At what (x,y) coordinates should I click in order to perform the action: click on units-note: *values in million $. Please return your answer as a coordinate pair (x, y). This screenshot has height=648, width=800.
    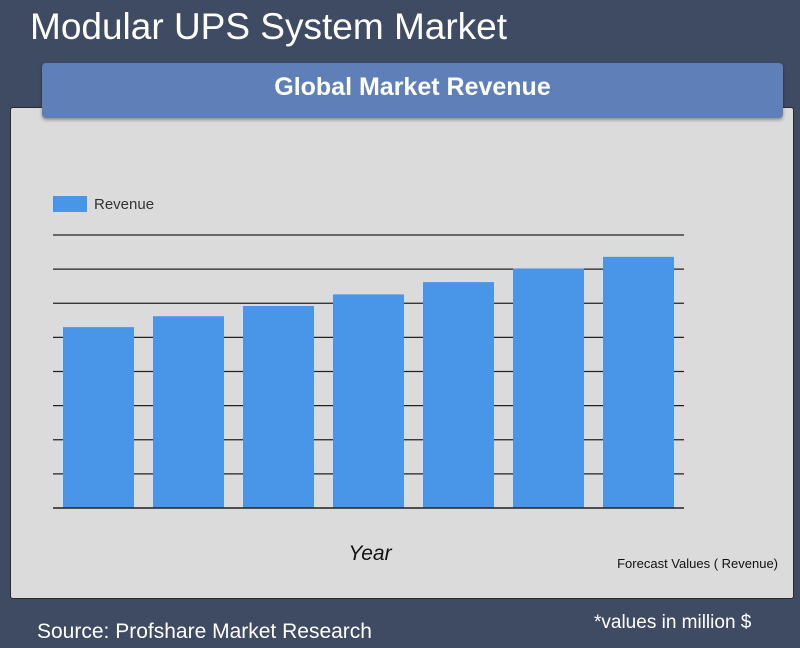
    Looking at the image, I should click on (673, 622).